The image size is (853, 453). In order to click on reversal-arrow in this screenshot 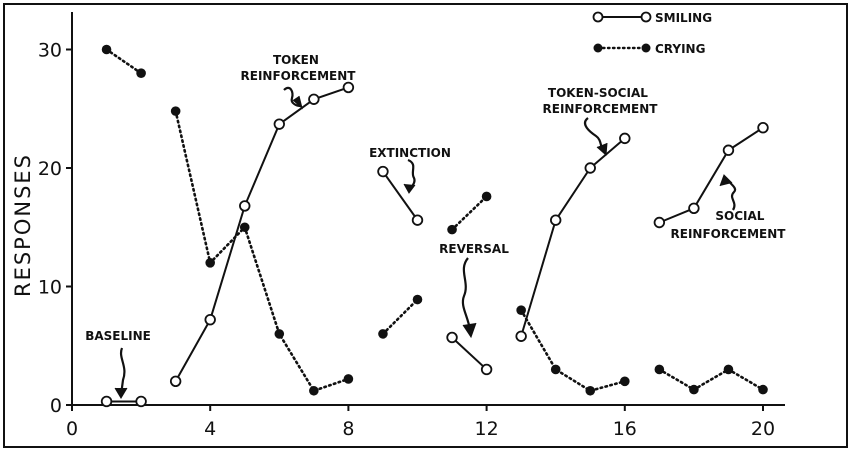, I will do `click(466, 294)`.